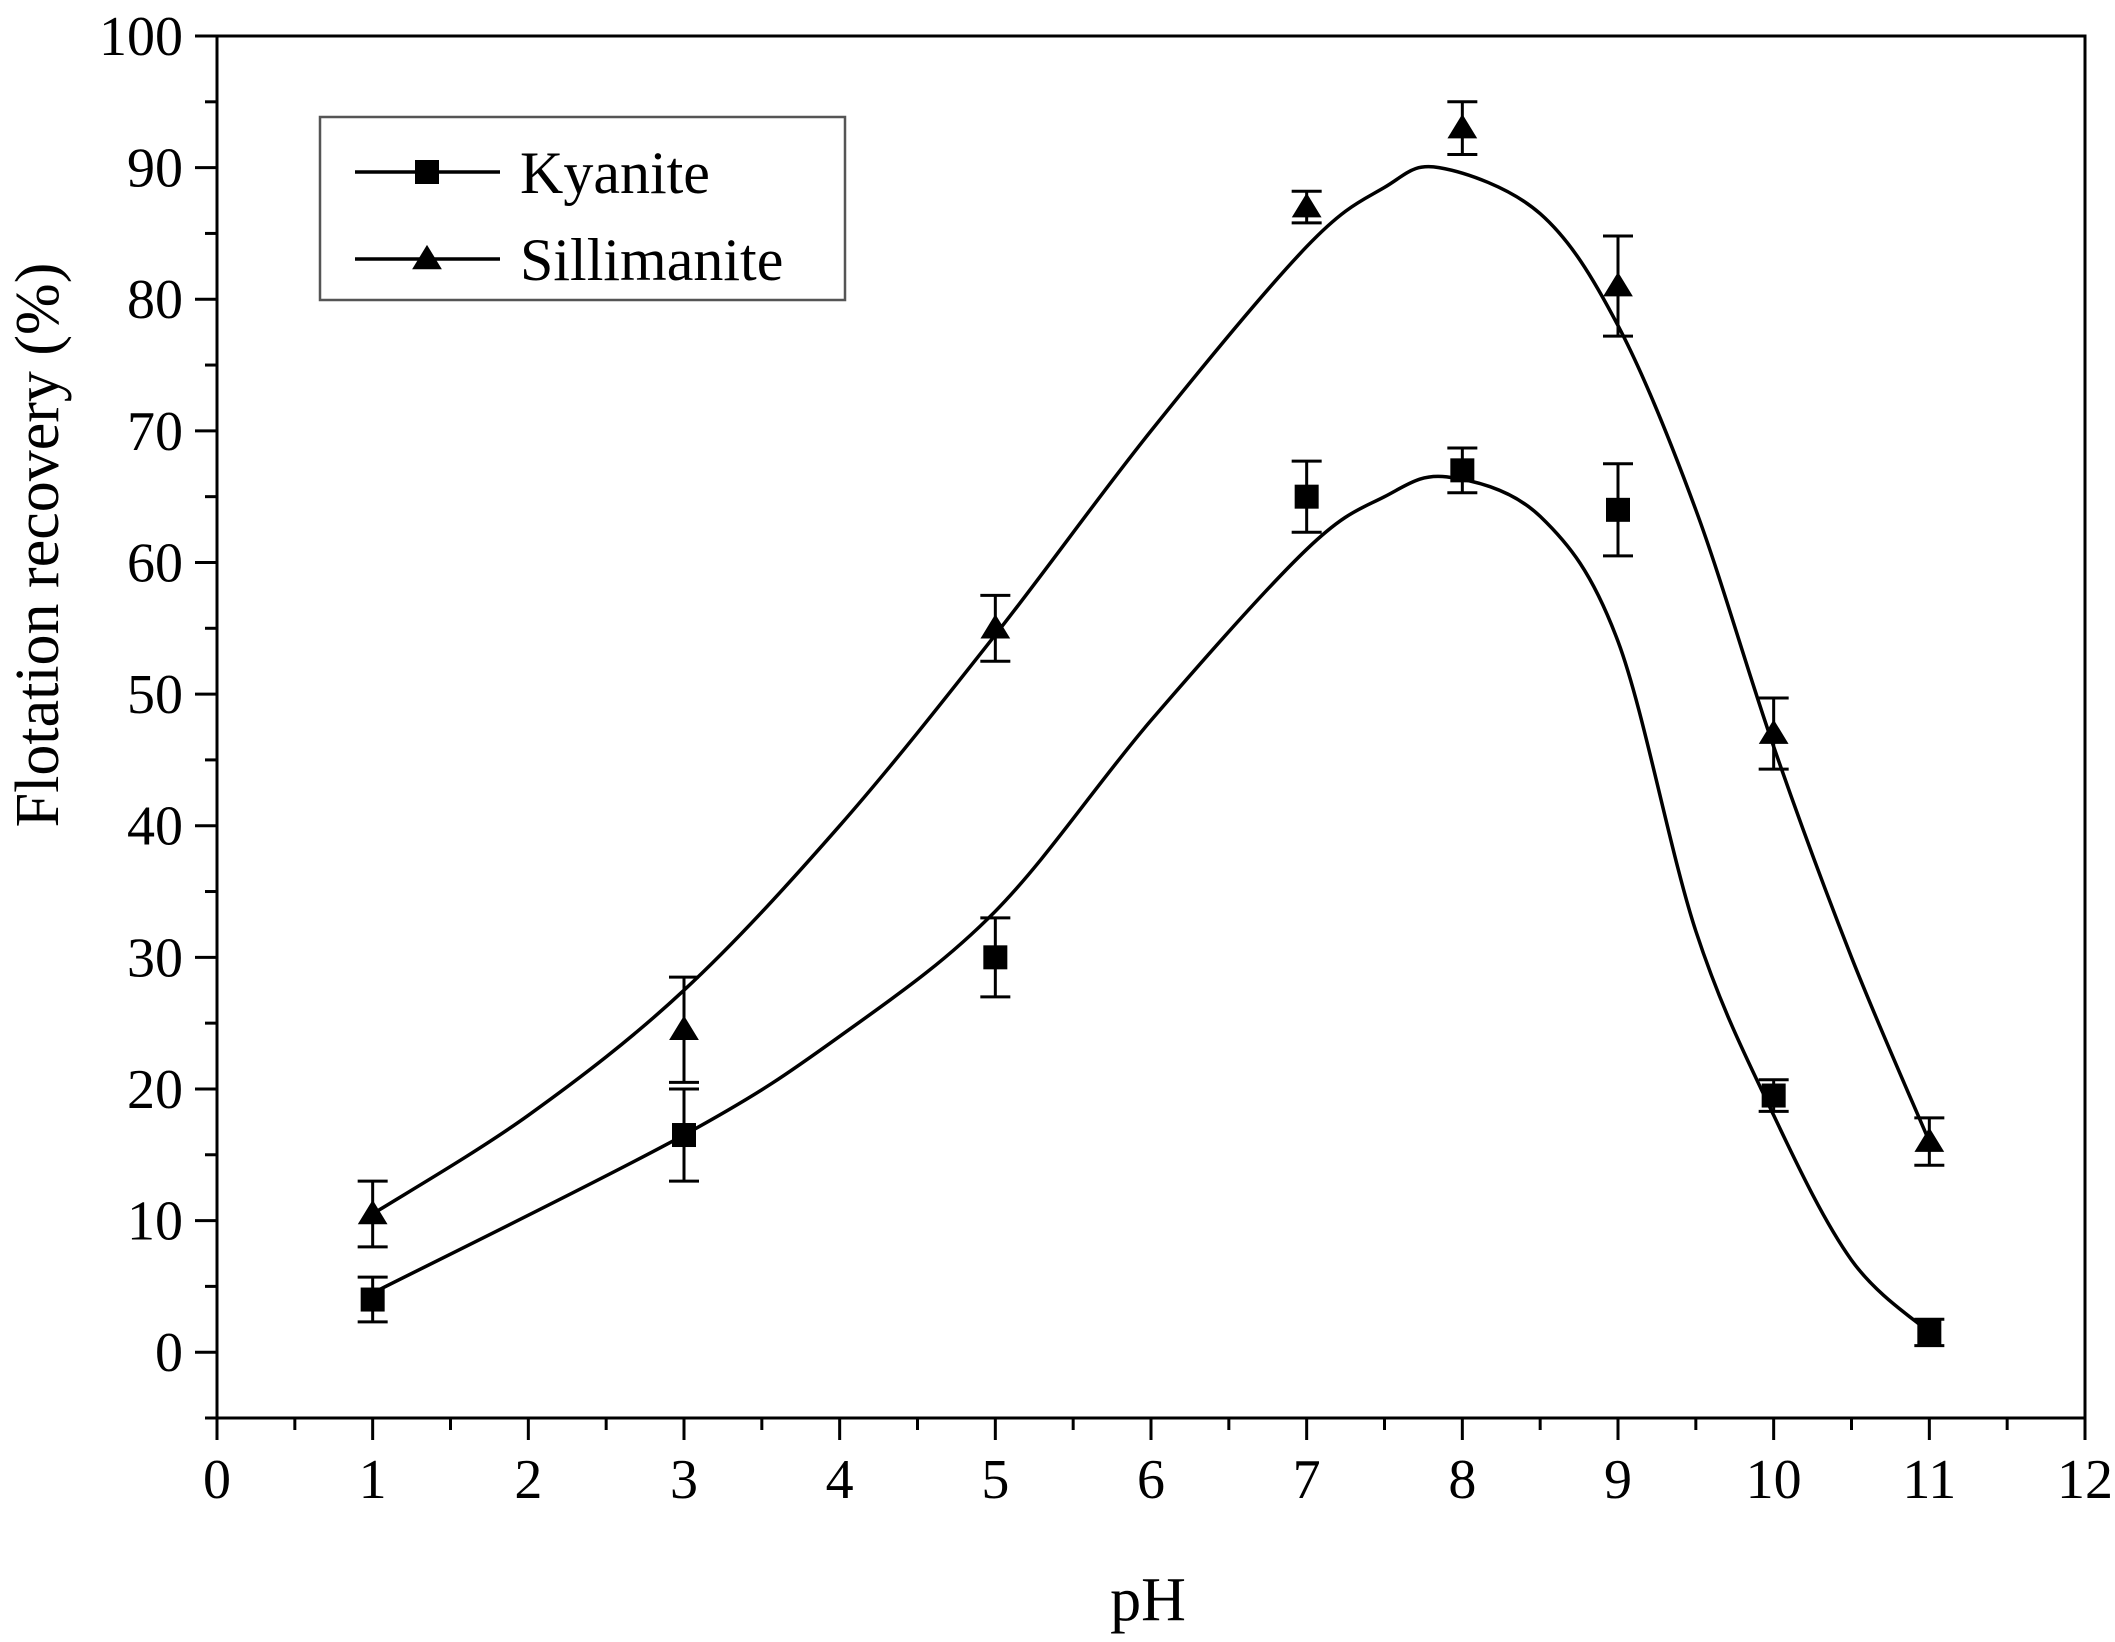  Describe the element at coordinates (155, 1090) in the screenshot. I see `y-tick-label: 20` at that location.